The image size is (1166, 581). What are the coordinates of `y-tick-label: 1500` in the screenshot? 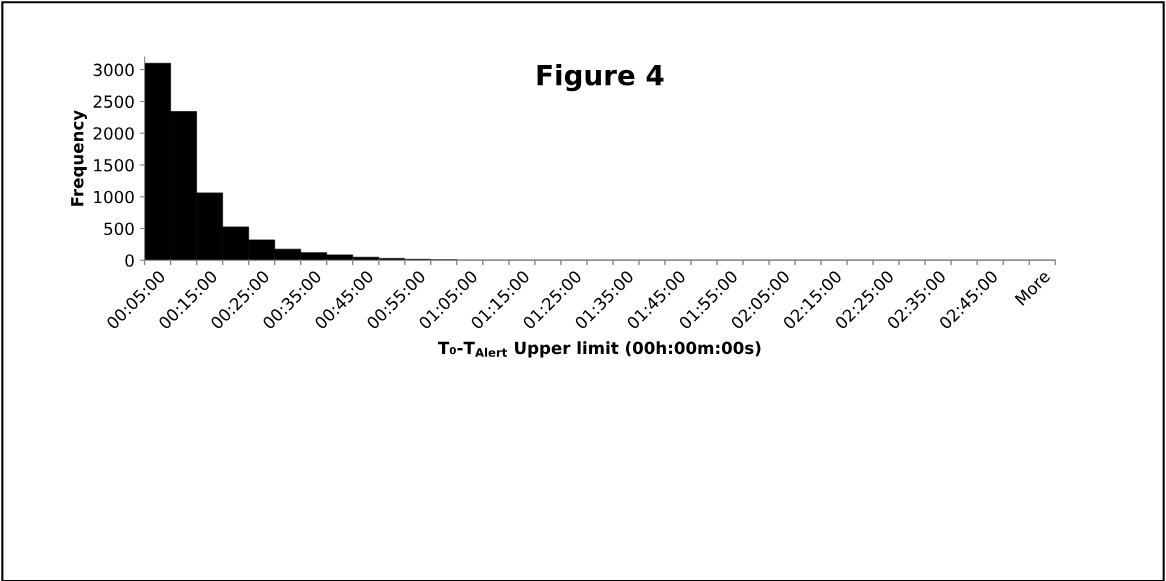 It's located at (114, 165).